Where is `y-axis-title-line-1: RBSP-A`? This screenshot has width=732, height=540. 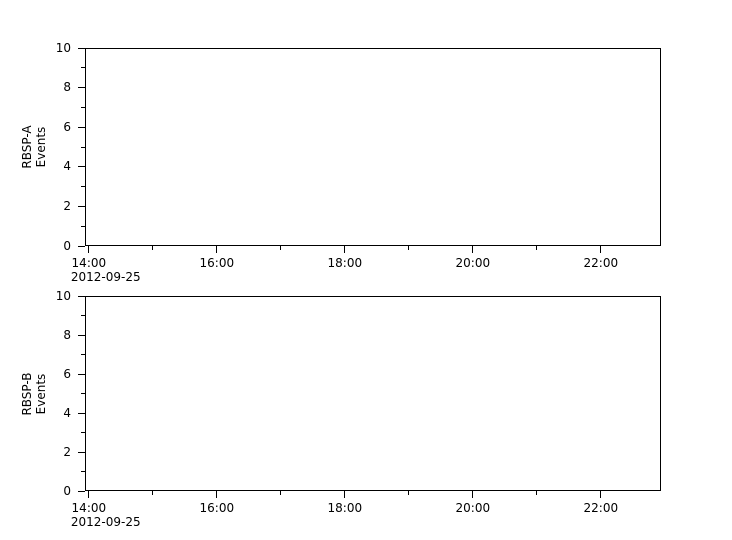 y-axis-title-line-1: RBSP-A is located at coordinates (27, 147).